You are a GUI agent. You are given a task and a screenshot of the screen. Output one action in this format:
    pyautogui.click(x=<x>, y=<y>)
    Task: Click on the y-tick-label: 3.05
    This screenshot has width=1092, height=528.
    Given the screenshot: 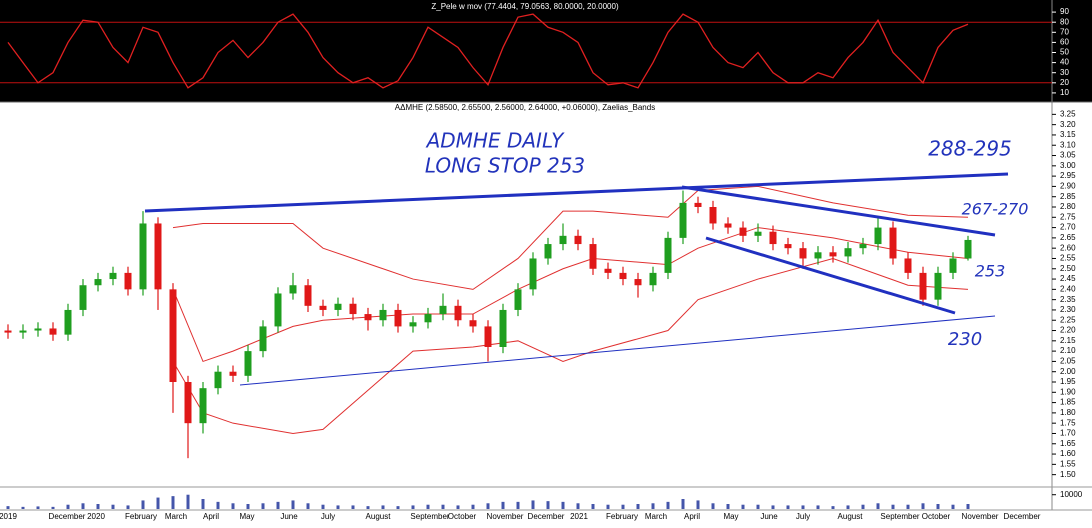 What is the action you would take?
    pyautogui.click(x=1068, y=155)
    